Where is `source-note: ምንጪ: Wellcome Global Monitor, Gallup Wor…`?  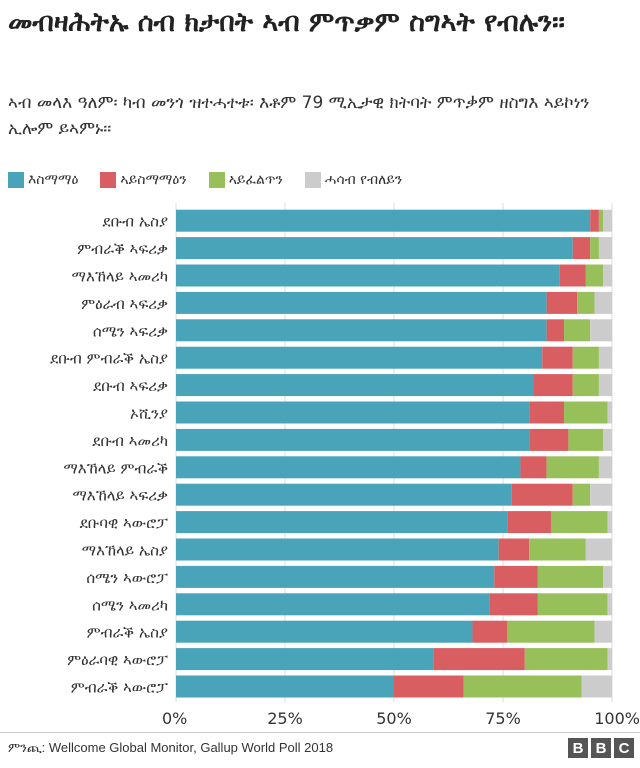 source-note: ምንጪ: Wellcome Global Monitor, Gallup Wor… is located at coordinates (171, 747).